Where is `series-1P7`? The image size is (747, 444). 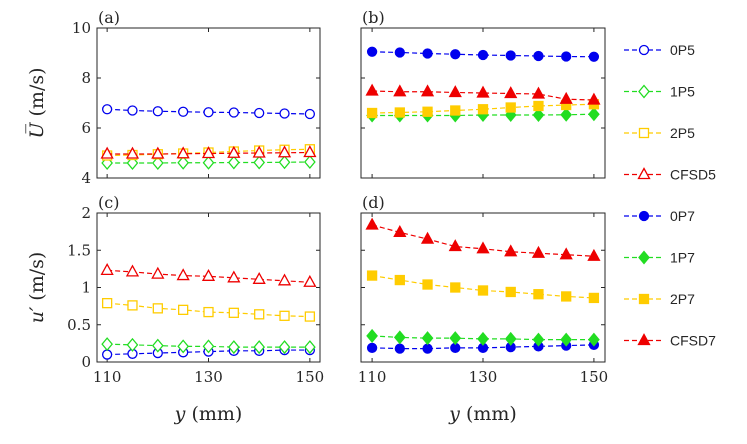 series-1P7 is located at coordinates (483, 337).